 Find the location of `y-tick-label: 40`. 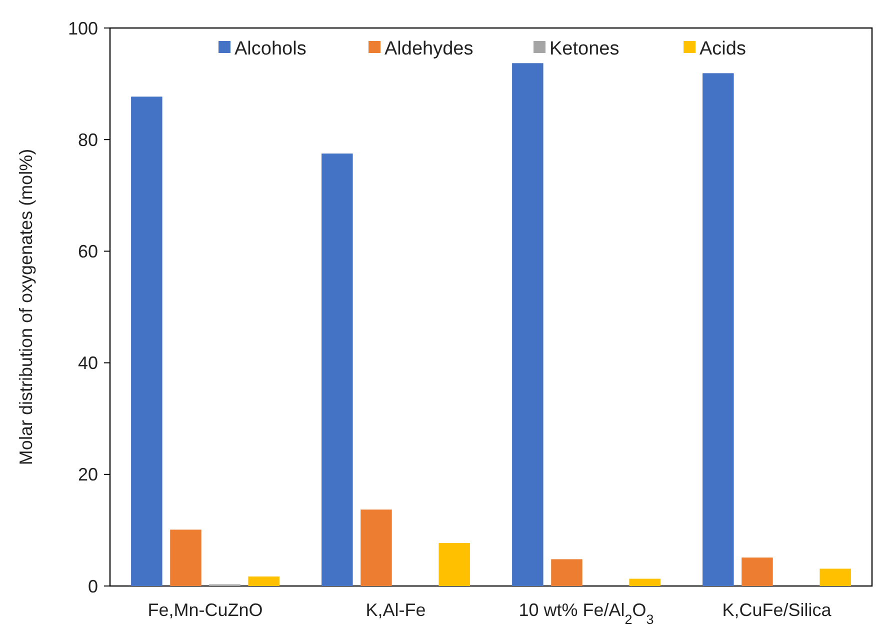

y-tick-label: 40 is located at coordinates (88, 363).